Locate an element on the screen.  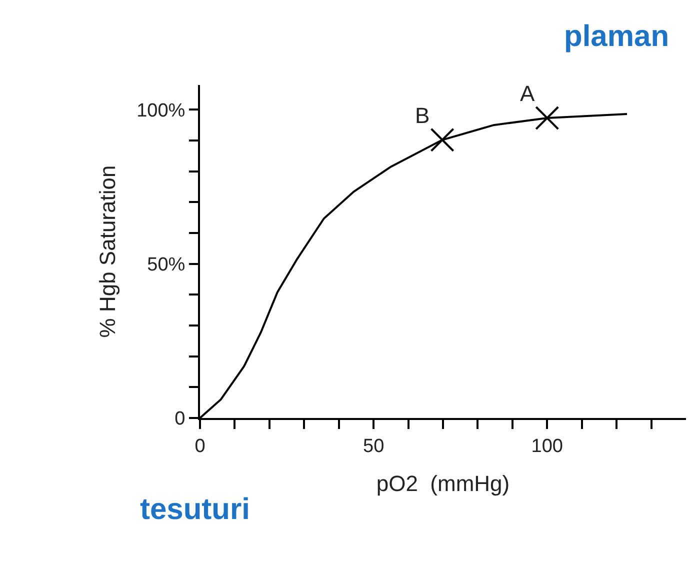
annotation: A is located at coordinates (527, 93).